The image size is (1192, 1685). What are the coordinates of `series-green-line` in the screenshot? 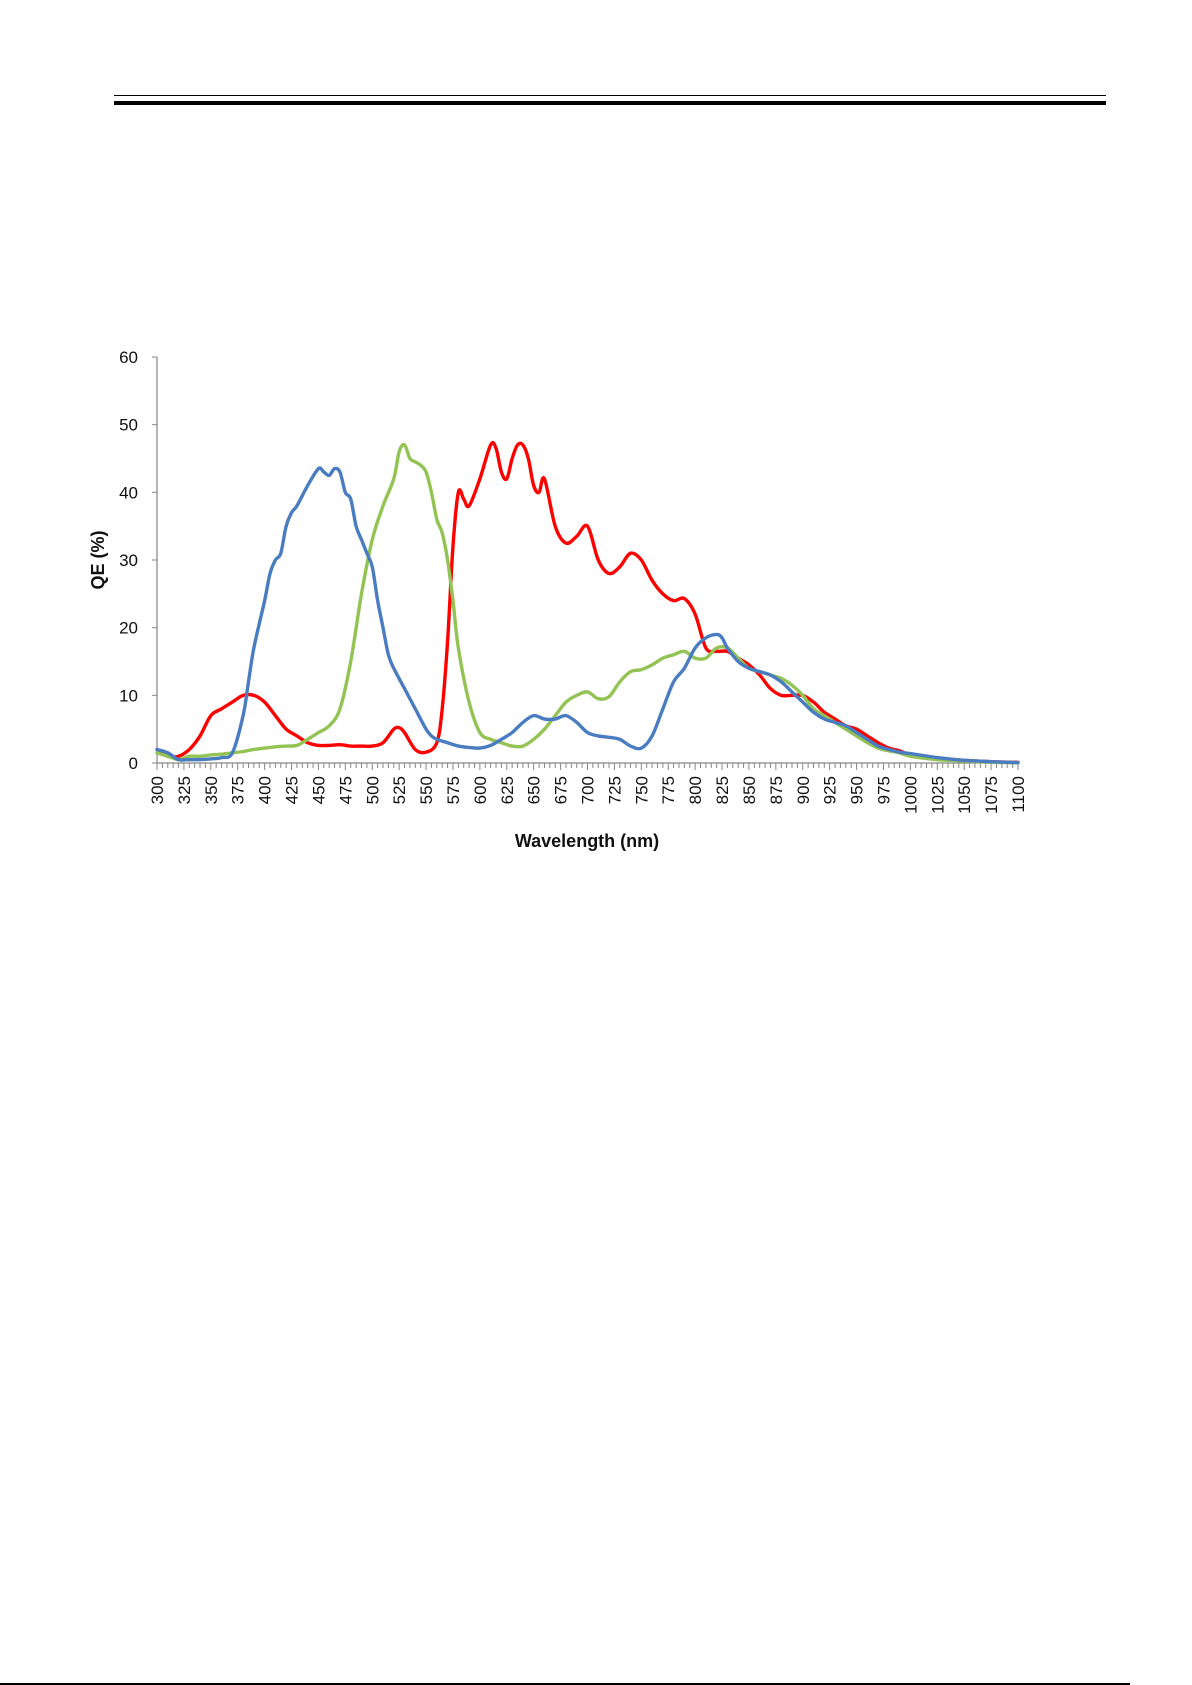 It's located at (587, 604).